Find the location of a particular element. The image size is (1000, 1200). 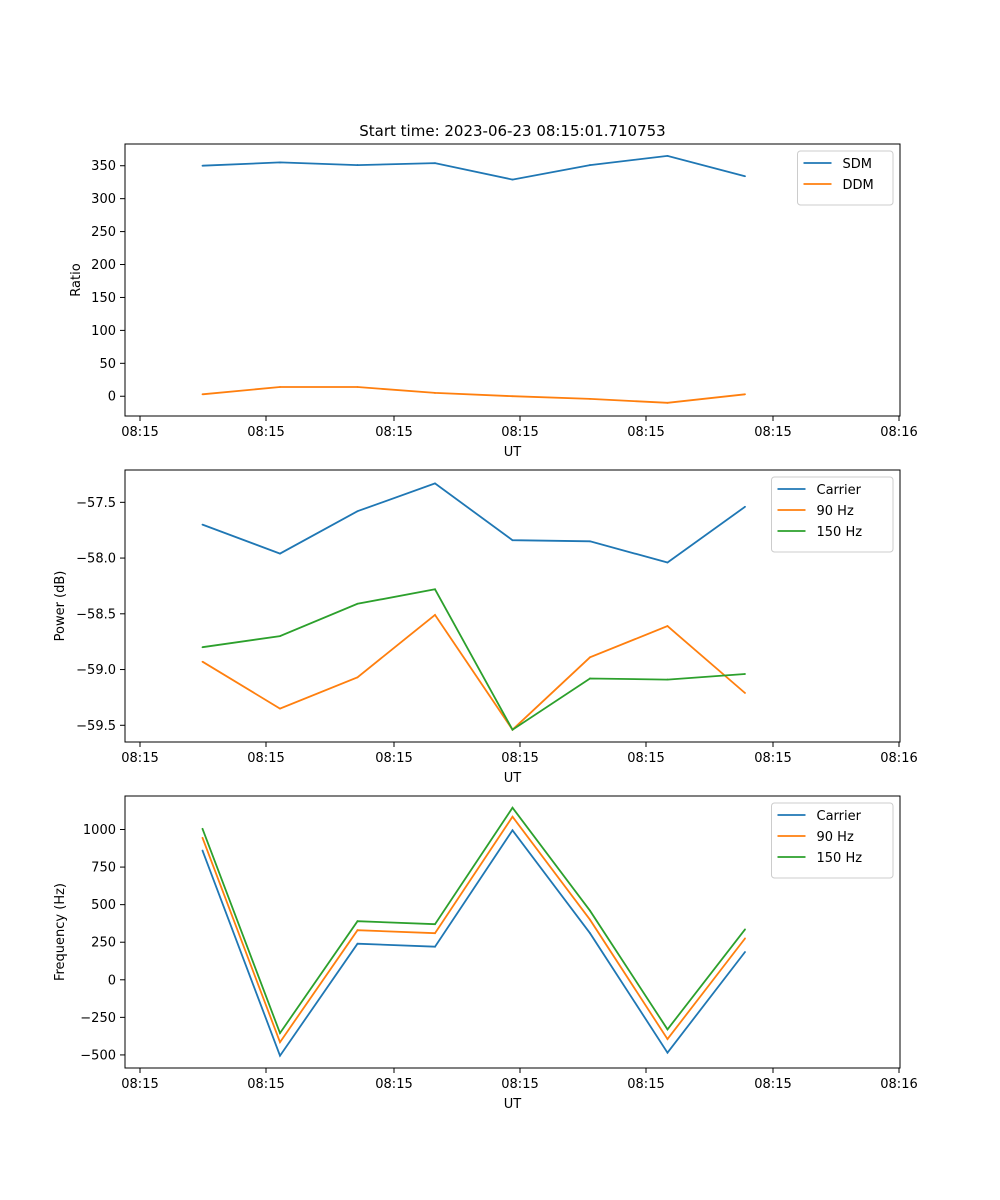

y-axis-label: Ratio is located at coordinates (76, 279).